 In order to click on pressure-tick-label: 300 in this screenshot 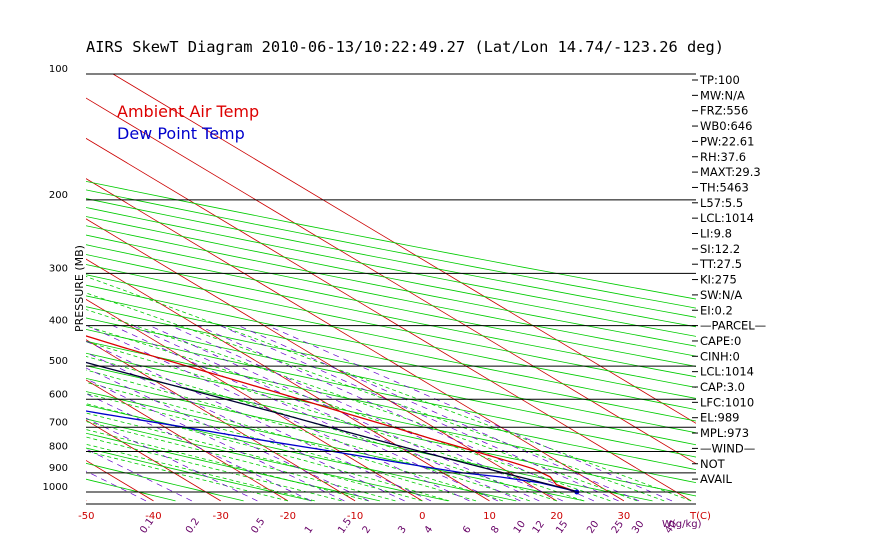, I will do `click(58, 268)`.